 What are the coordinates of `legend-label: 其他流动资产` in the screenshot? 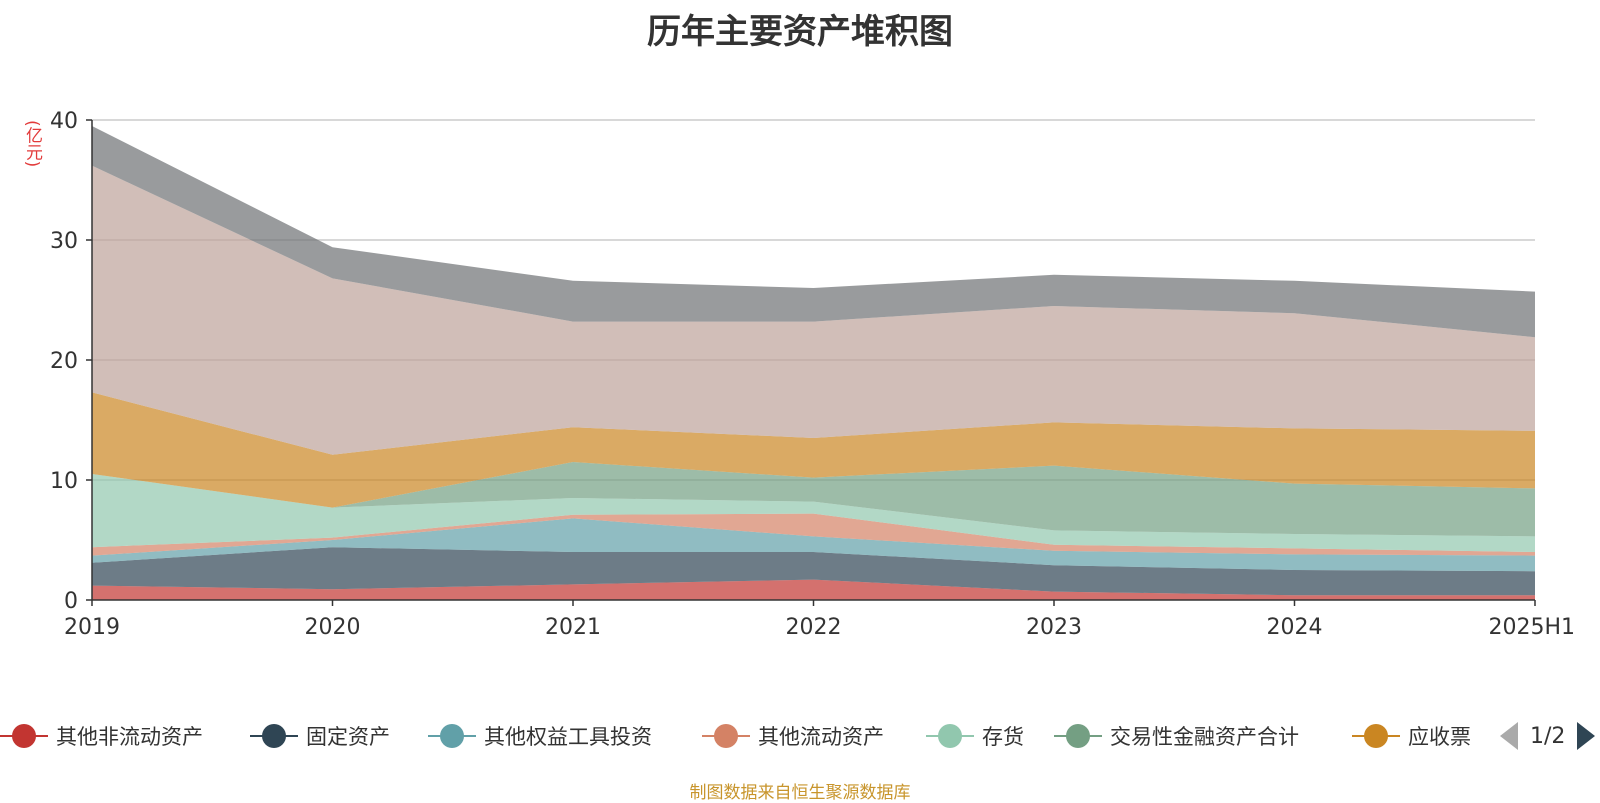 It's located at (821, 737).